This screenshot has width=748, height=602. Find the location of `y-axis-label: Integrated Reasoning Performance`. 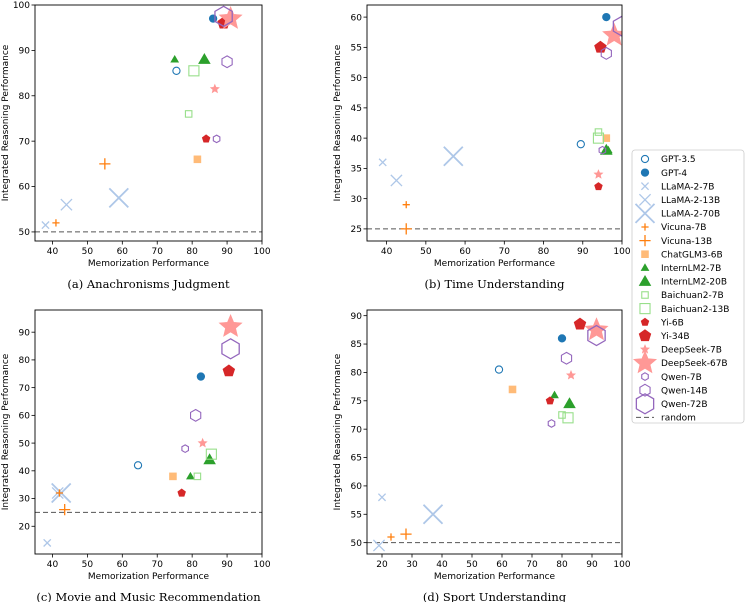

y-axis-label: Integrated Reasoning Performance is located at coordinates (338, 431).